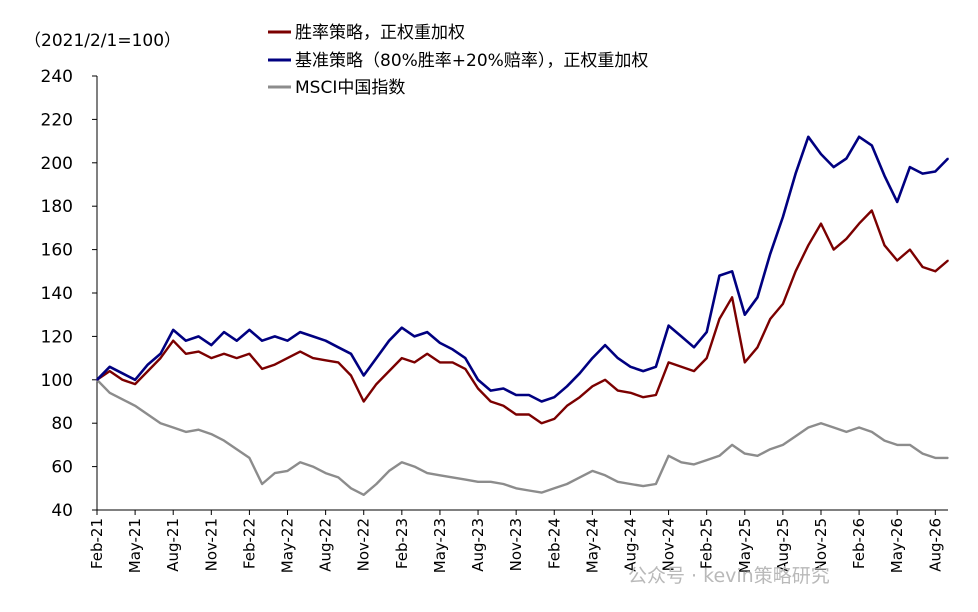 The height and width of the screenshot is (612, 978). What do you see at coordinates (102, 41) in the screenshot?
I see `y-unit-label: （2021/2/1=100）` at bounding box center [102, 41].